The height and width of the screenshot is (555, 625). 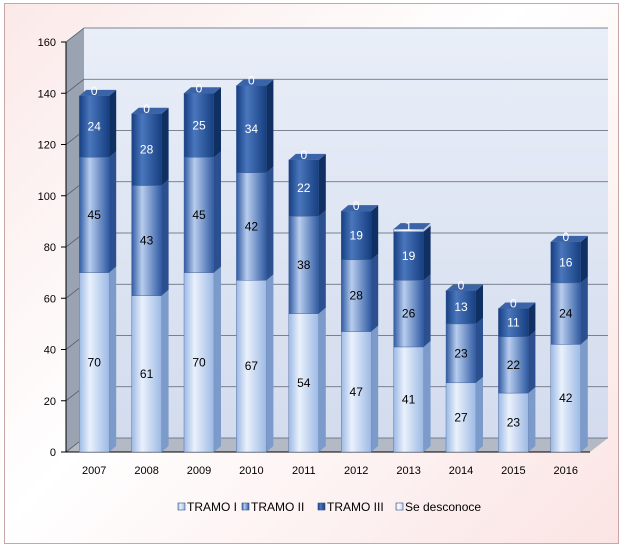 I want to click on x-tick-label: 2015, so click(x=513, y=471).